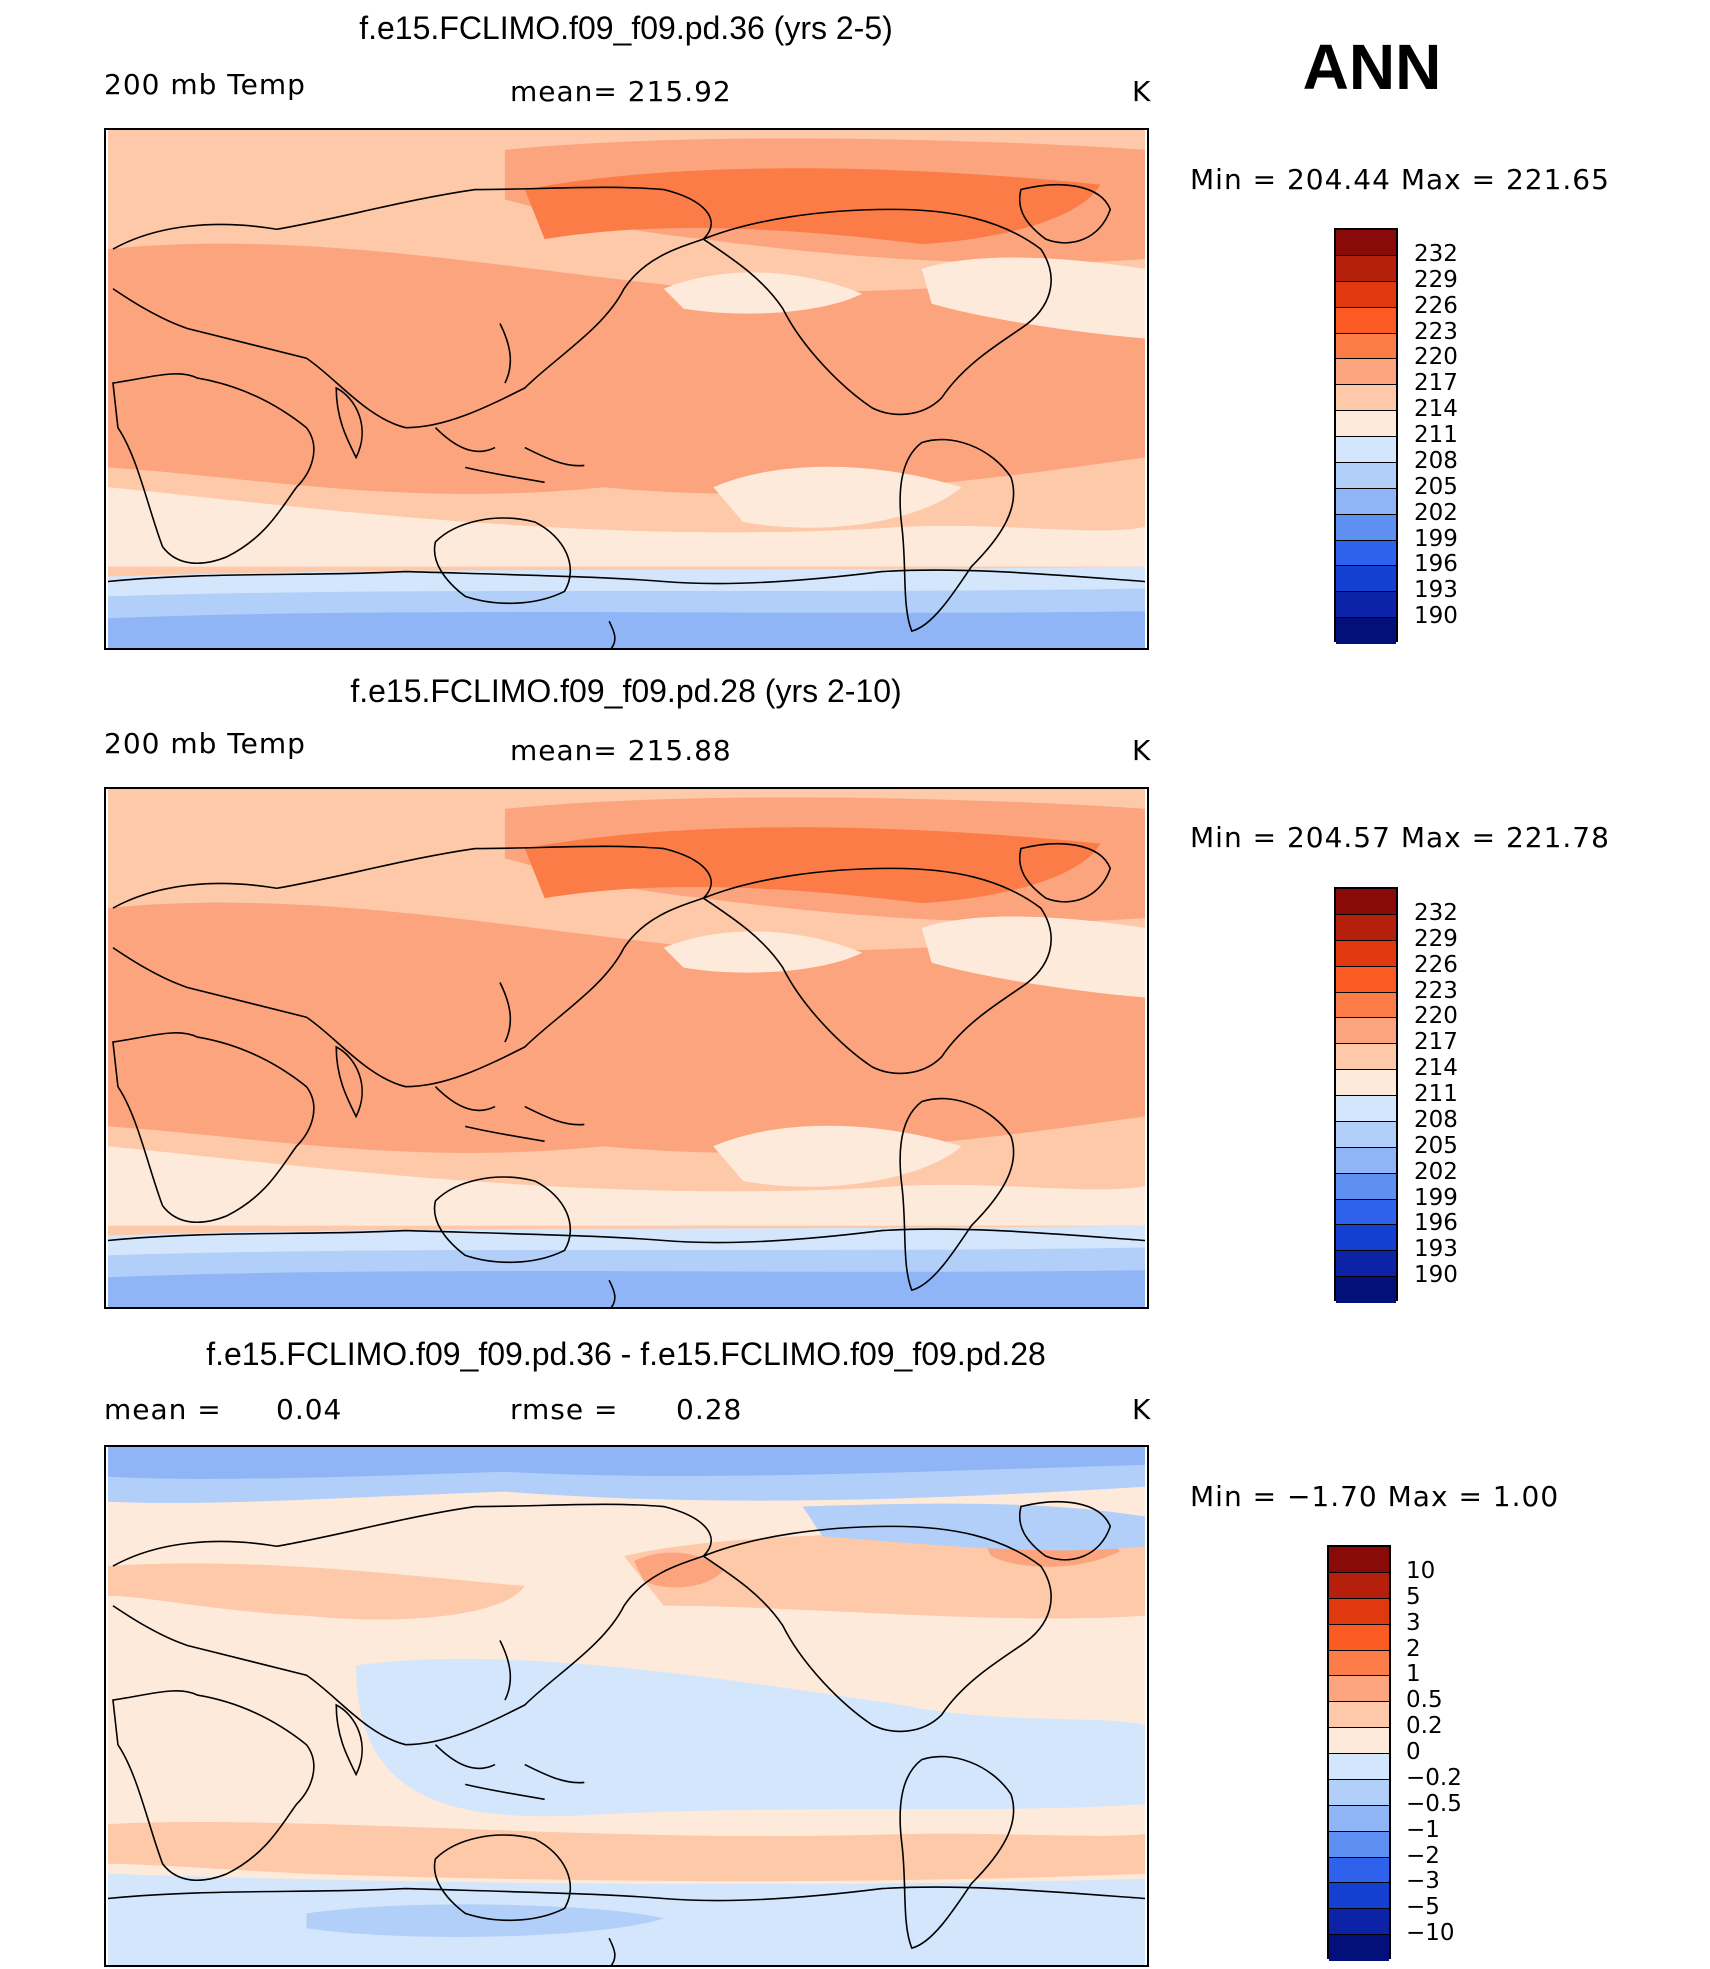 Image resolution: width=1710 pixels, height=1969 pixels. What do you see at coordinates (1430, 1933) in the screenshot?
I see `colorbar-tick-label: −10` at bounding box center [1430, 1933].